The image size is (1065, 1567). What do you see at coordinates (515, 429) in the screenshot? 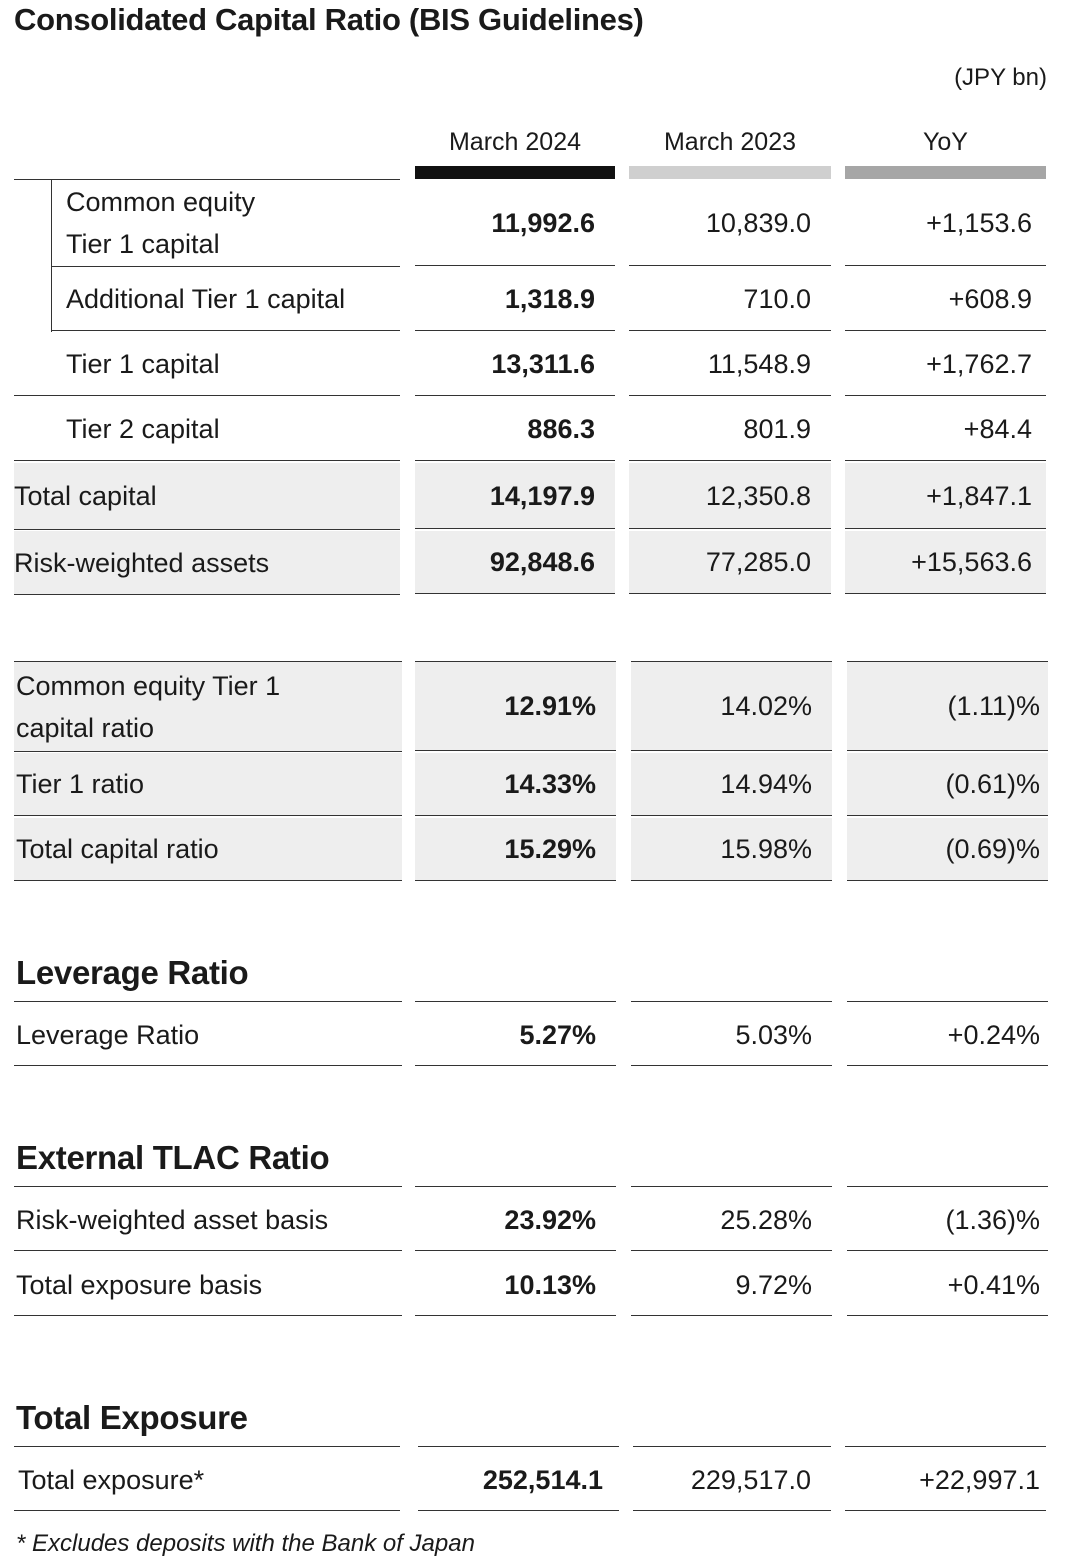
I see `value-march-2024: 886.3` at bounding box center [515, 429].